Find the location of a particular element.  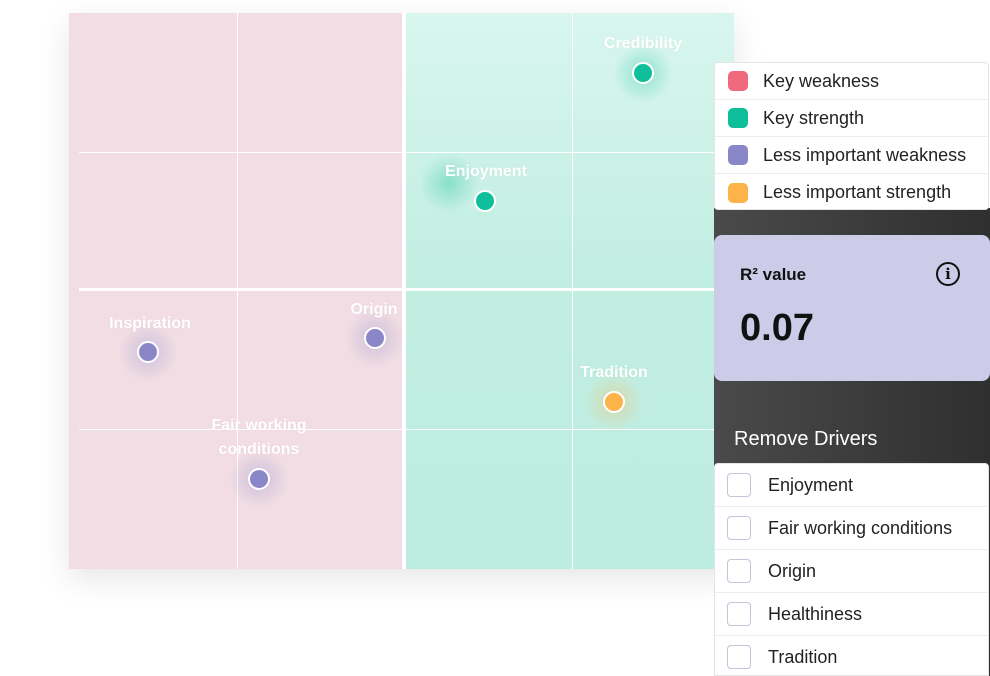

point-inspiration is located at coordinates (148, 352).